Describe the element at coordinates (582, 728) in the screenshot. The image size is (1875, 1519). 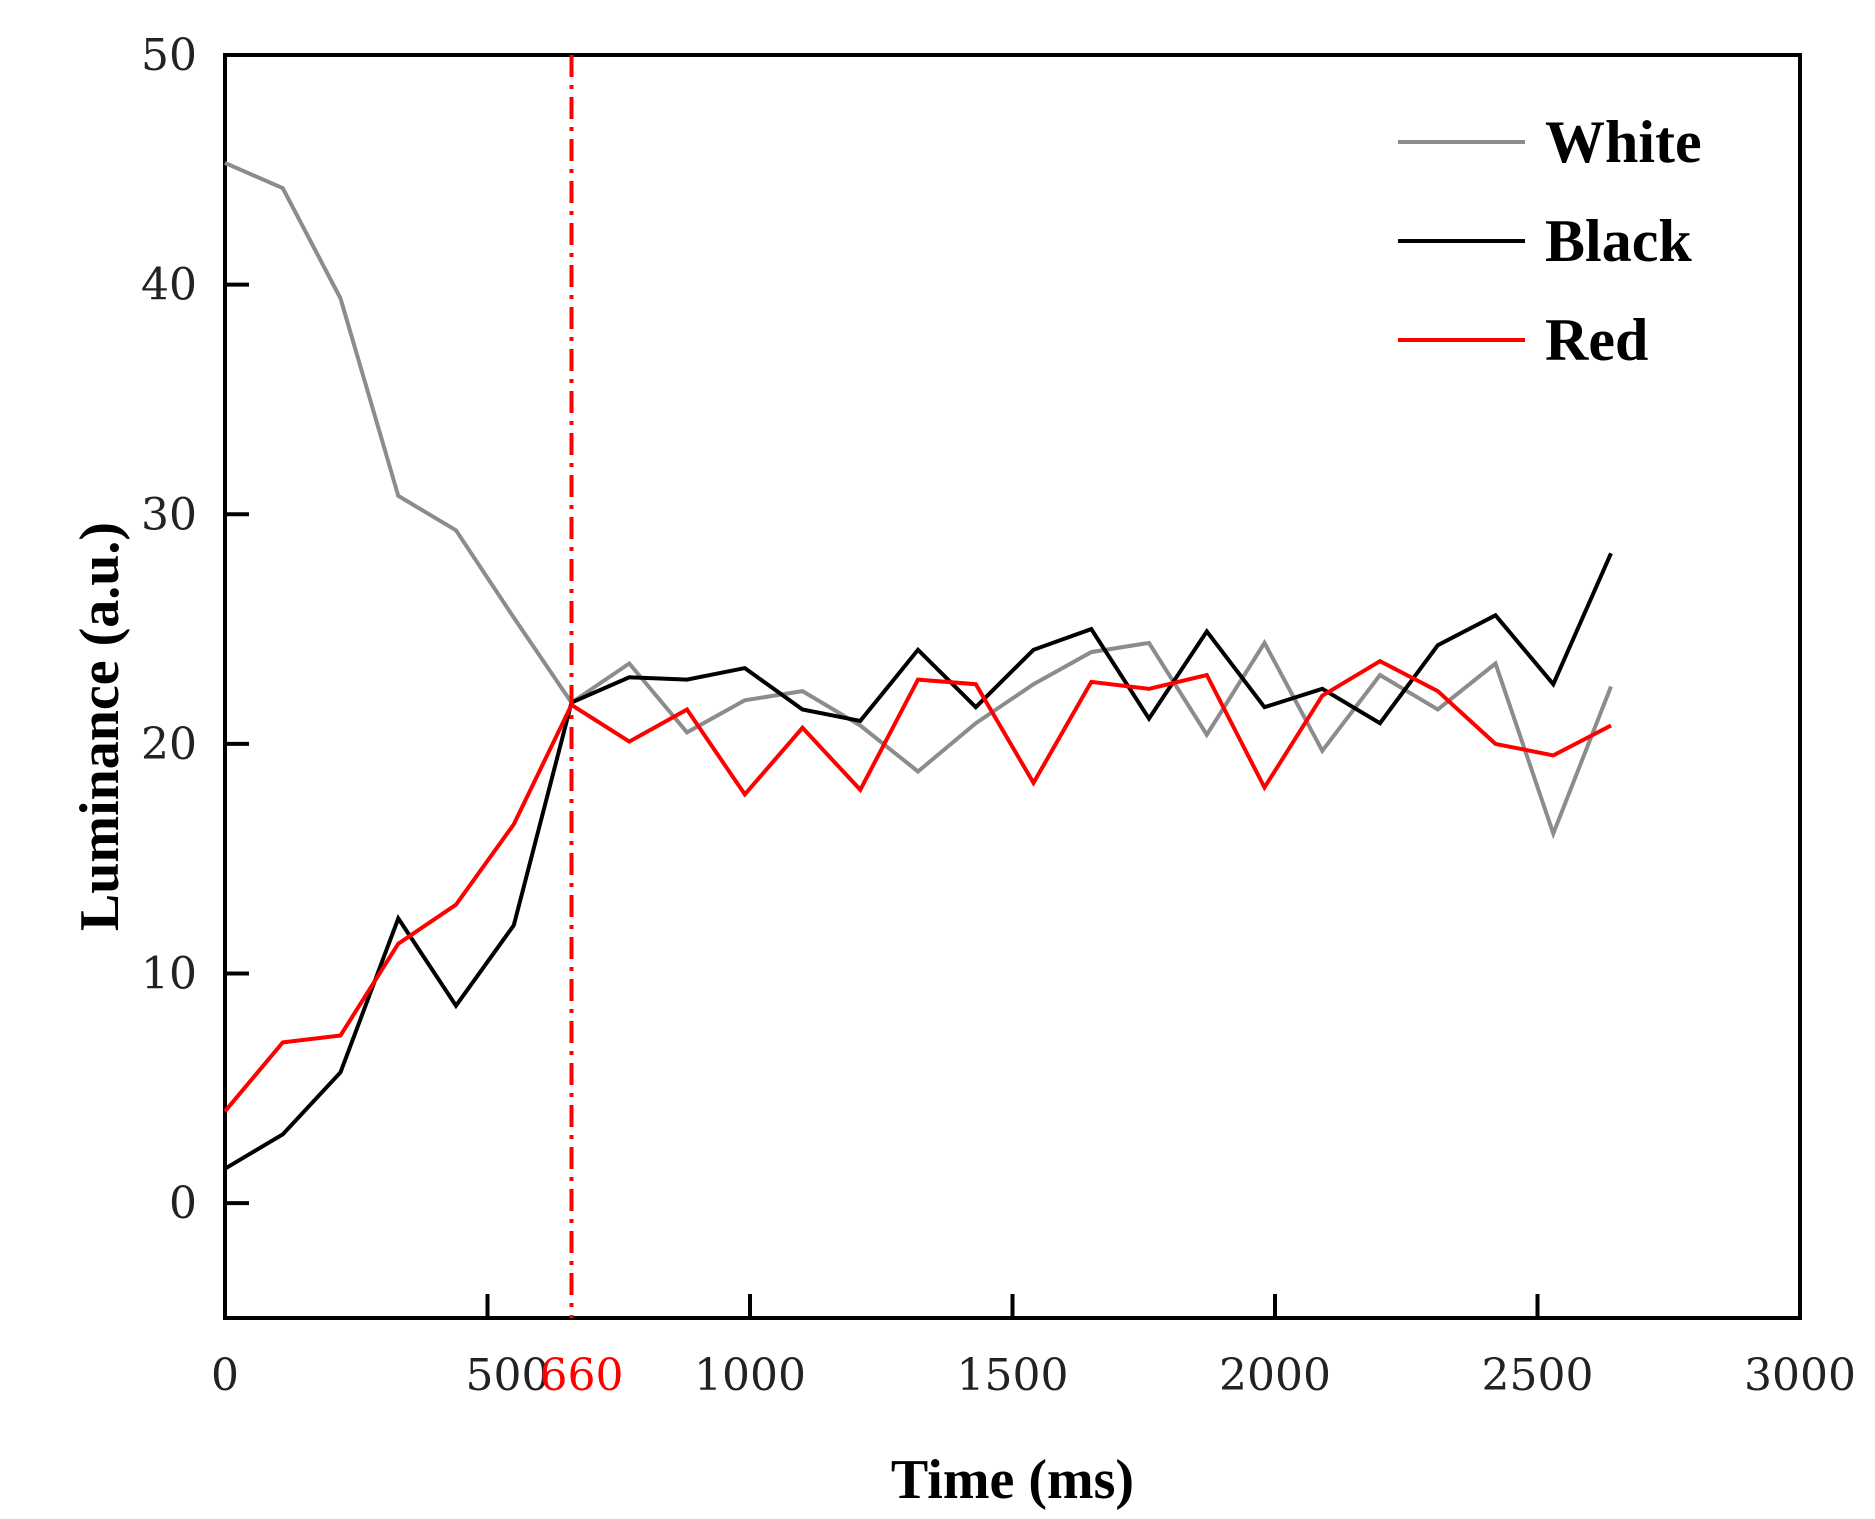
I see `annotations: 660` at that location.